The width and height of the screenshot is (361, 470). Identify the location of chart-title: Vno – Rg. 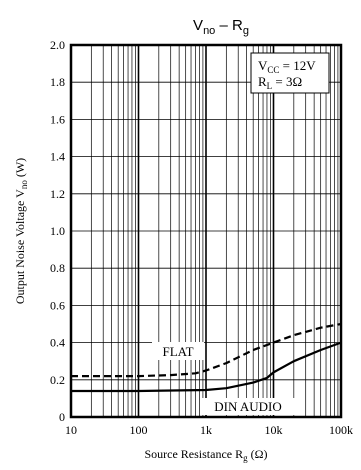
(221, 27).